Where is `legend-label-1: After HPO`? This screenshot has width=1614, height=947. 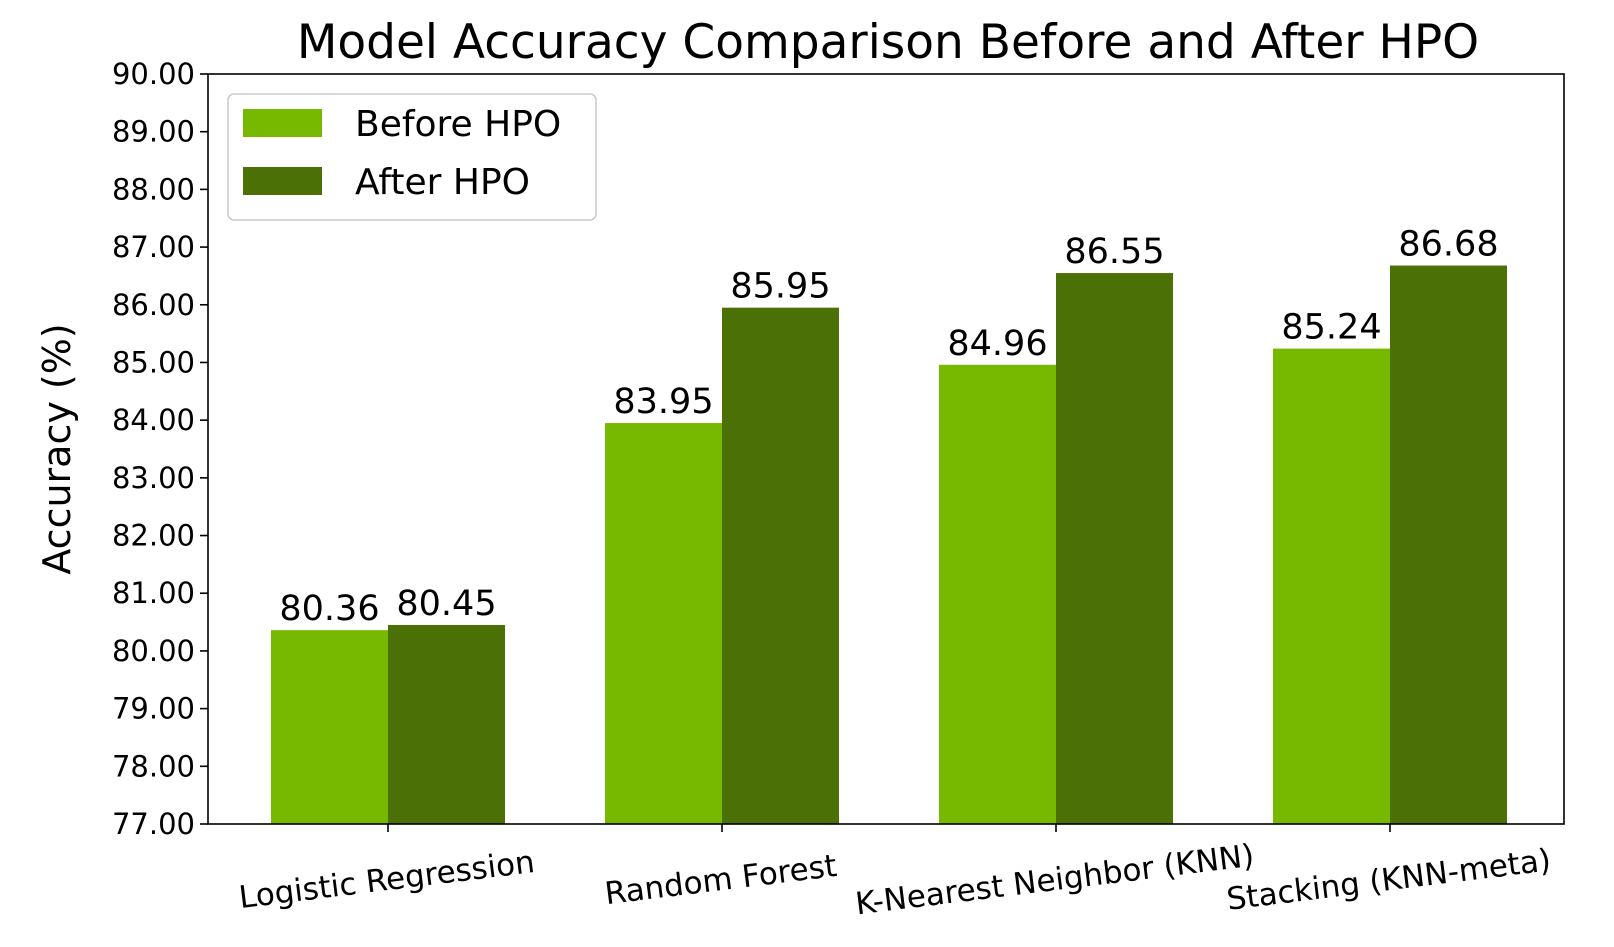
legend-label-1: After HPO is located at coordinates (442, 182).